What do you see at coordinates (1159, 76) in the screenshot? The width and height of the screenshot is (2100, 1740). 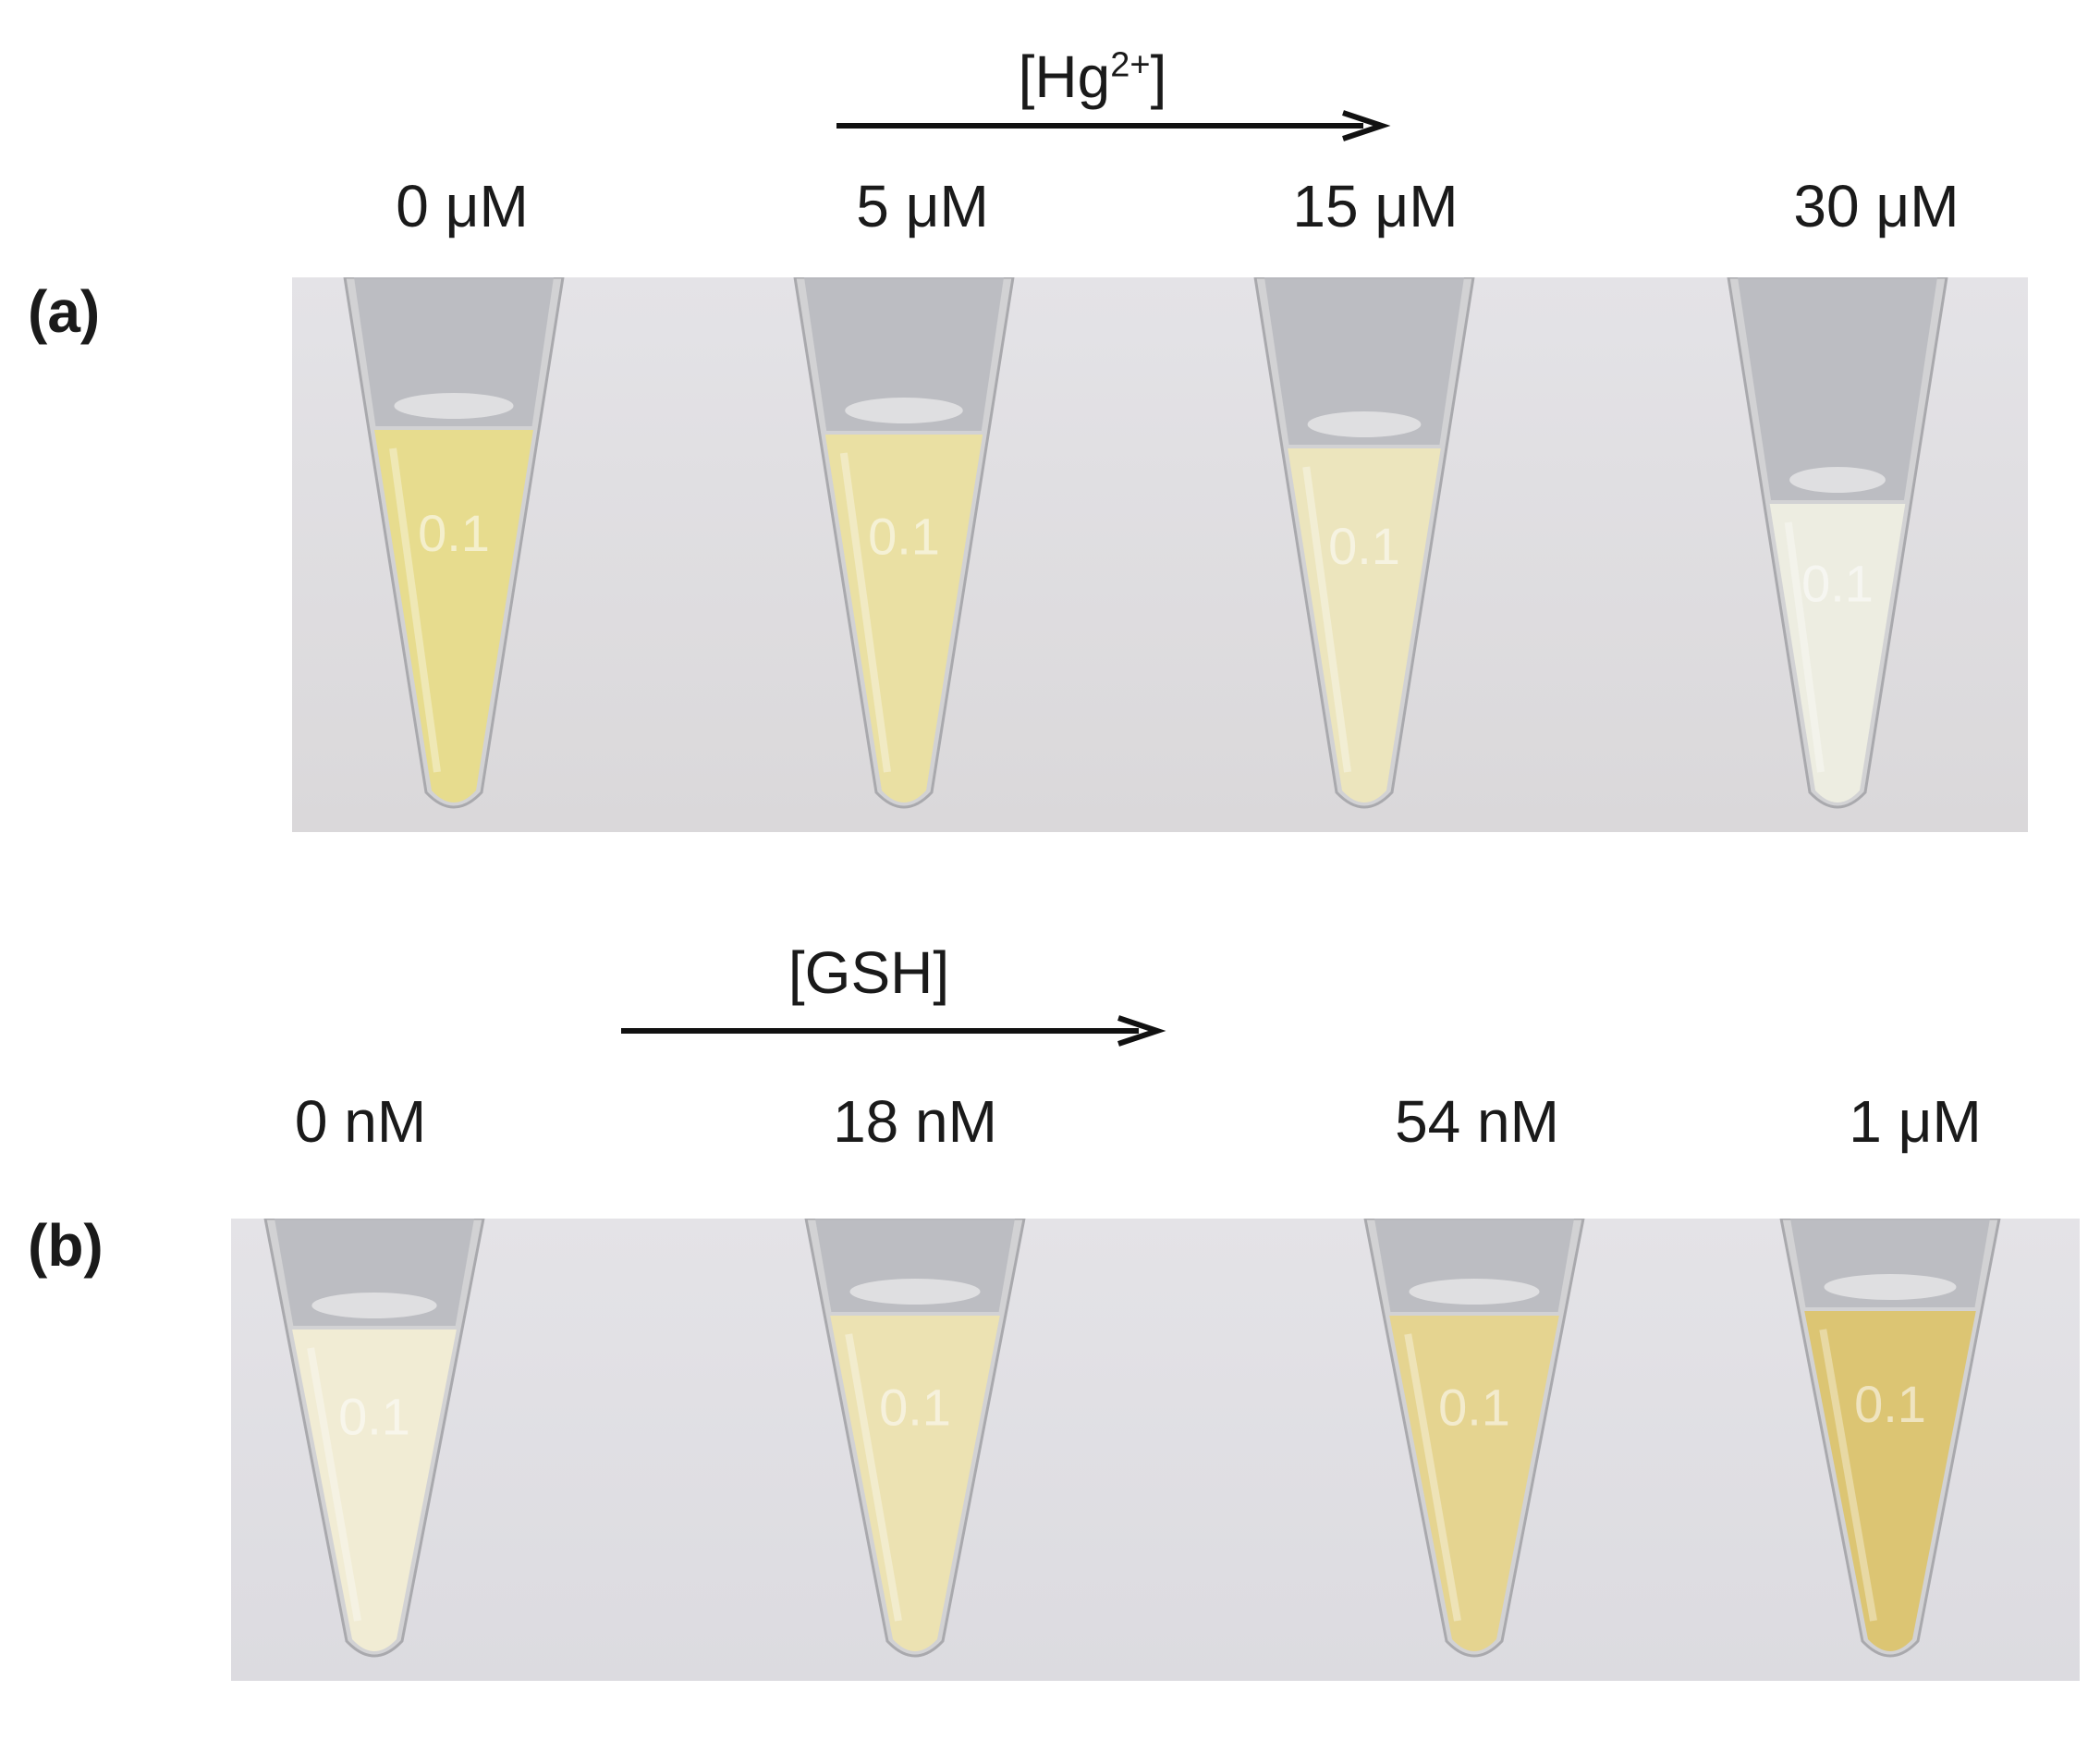 I see `hg-label-close: ]` at bounding box center [1159, 76].